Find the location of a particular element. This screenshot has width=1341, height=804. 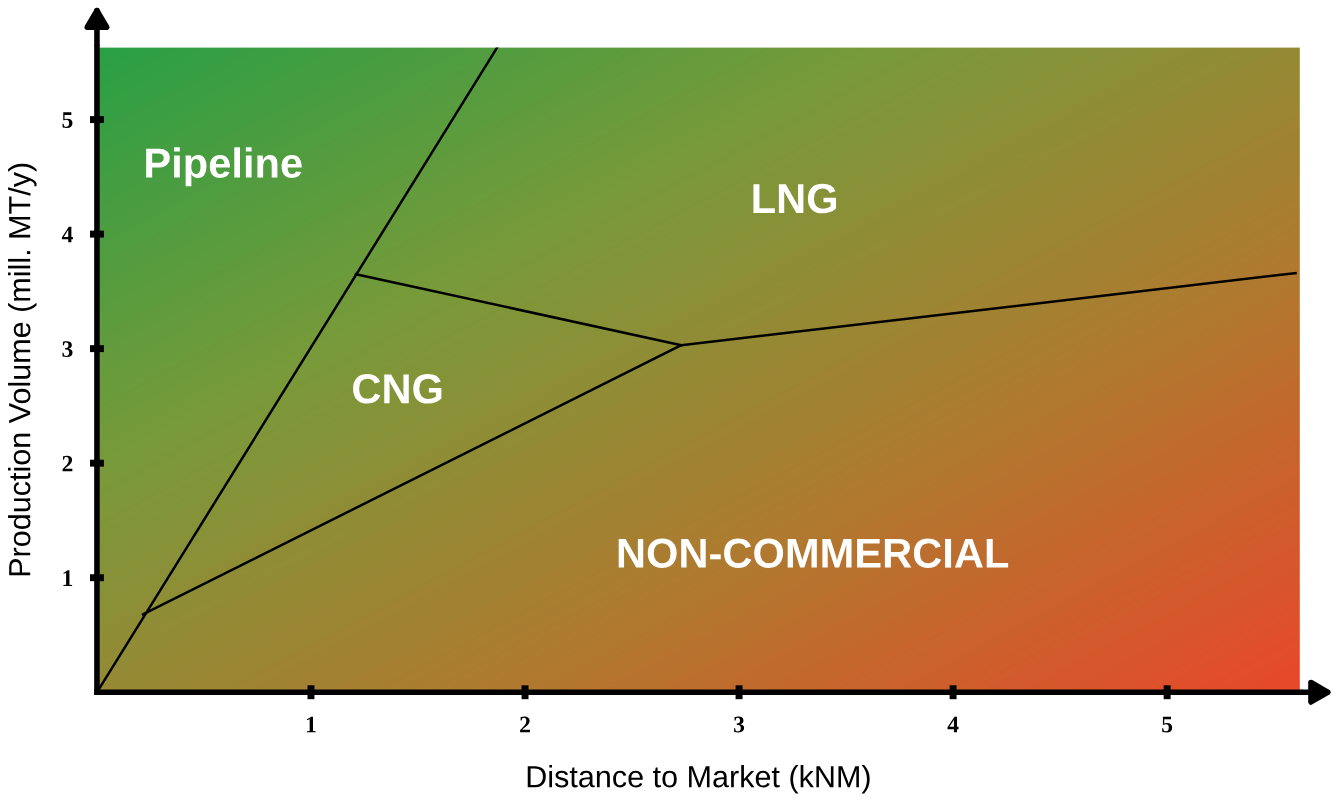

y-tick-label: 1 is located at coordinates (68, 578).